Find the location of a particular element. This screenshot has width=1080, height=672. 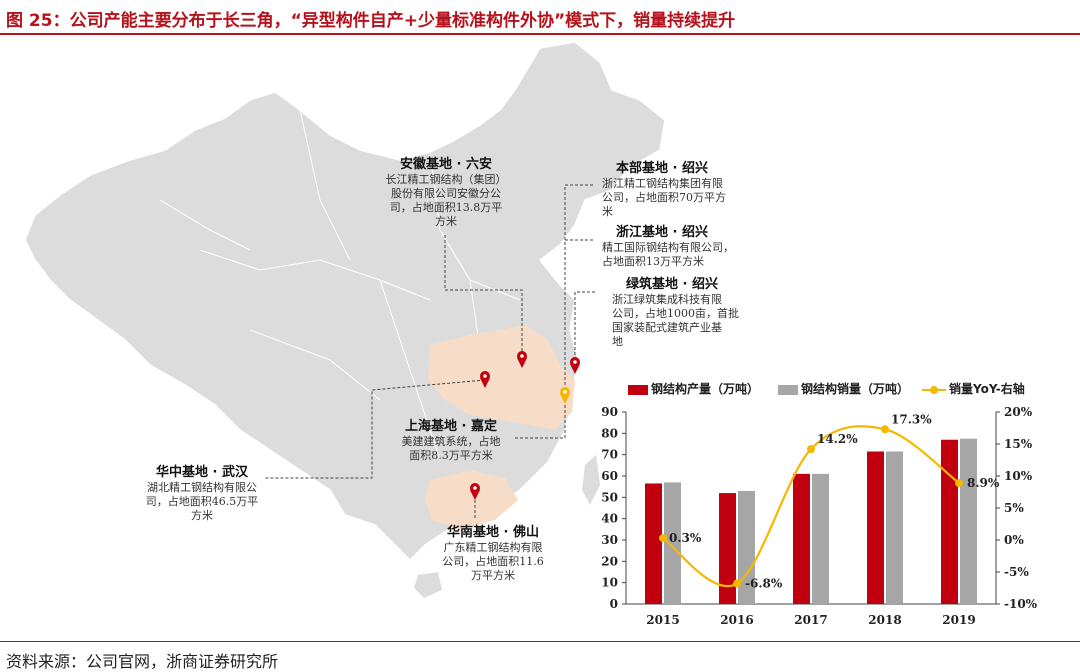

base-anhui-line4: 方米 is located at coordinates (446, 221).